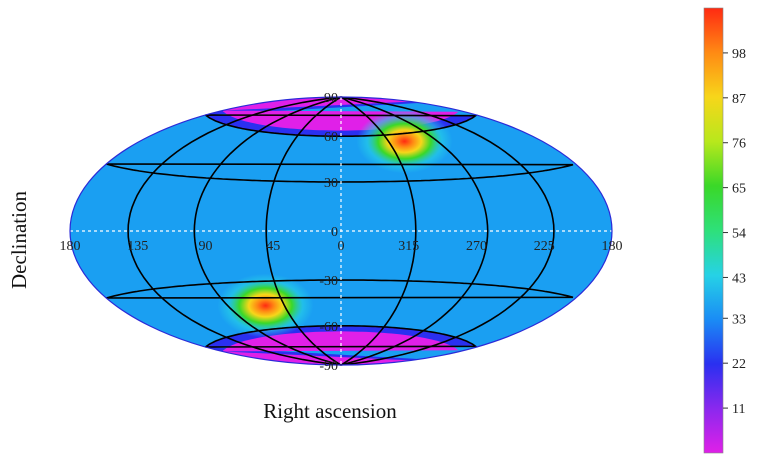 This screenshot has height=455, width=761. Describe the element at coordinates (273, 246) in the screenshot. I see `ra-tick-label: 45` at that location.